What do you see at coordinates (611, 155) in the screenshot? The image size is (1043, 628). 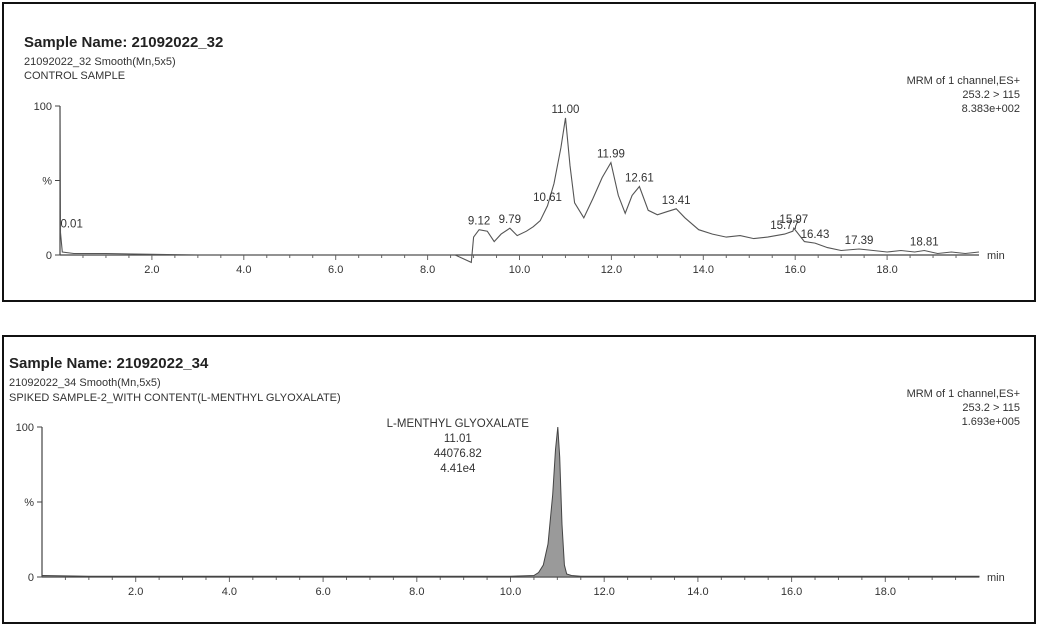 I see `peak-label: 11.99` at bounding box center [611, 155].